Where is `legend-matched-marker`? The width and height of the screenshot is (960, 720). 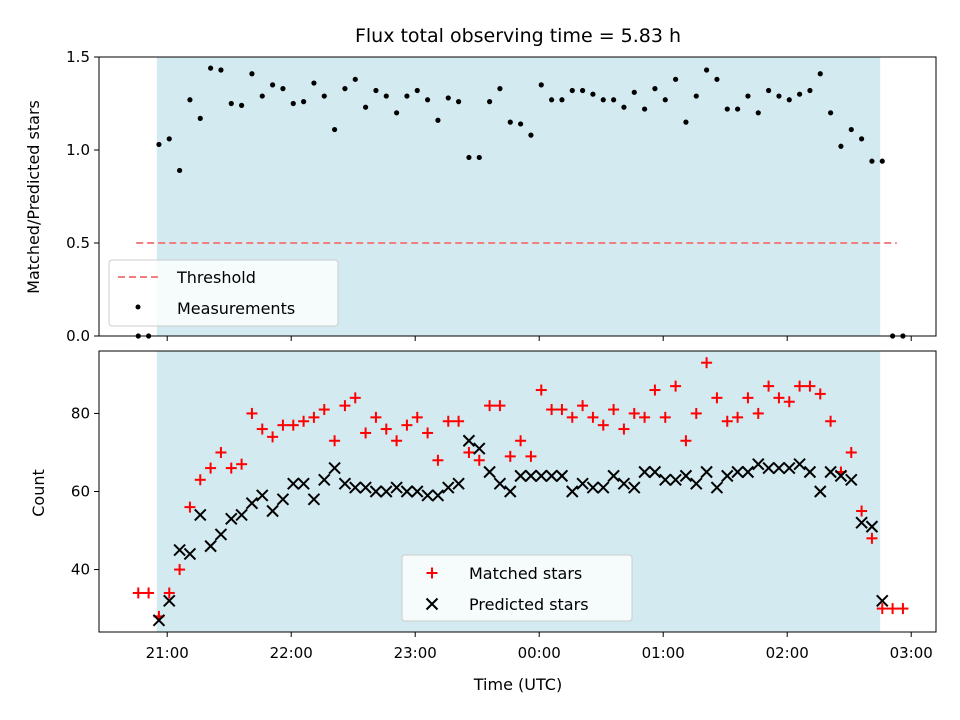 legend-matched-marker is located at coordinates (432, 573).